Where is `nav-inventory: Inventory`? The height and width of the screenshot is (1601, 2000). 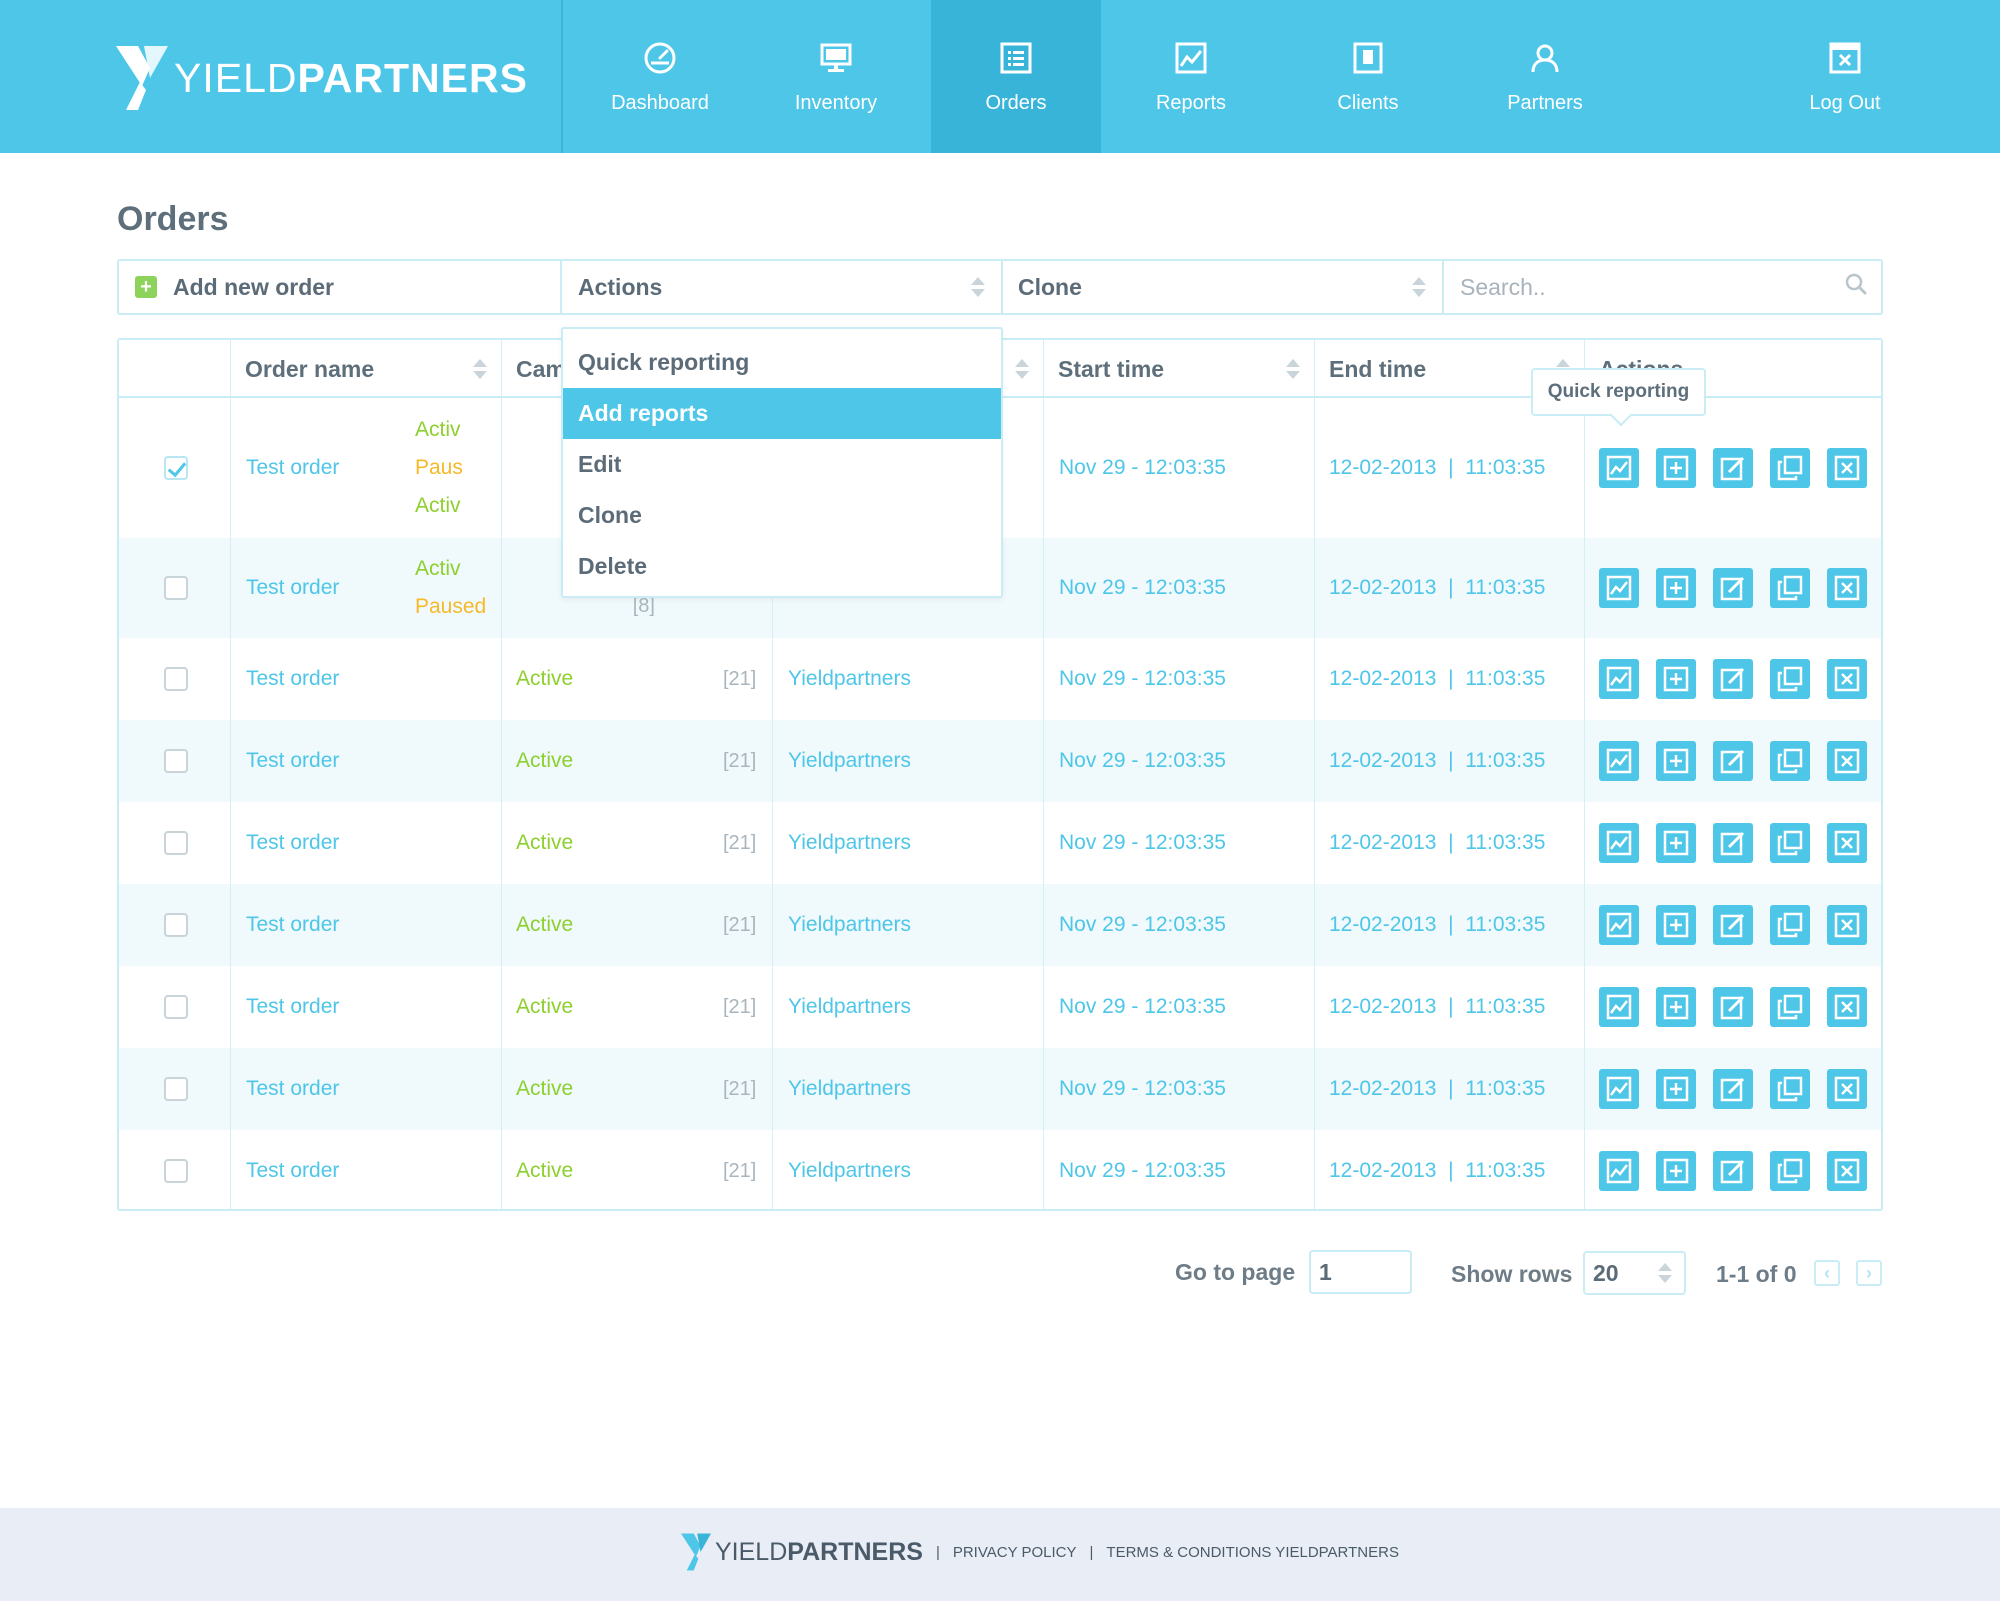
nav-inventory: Inventory is located at coordinates (836, 76).